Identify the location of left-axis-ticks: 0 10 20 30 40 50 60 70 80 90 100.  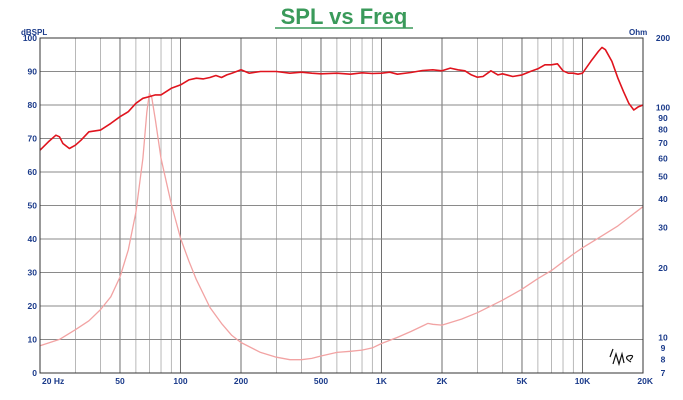
(30, 205).